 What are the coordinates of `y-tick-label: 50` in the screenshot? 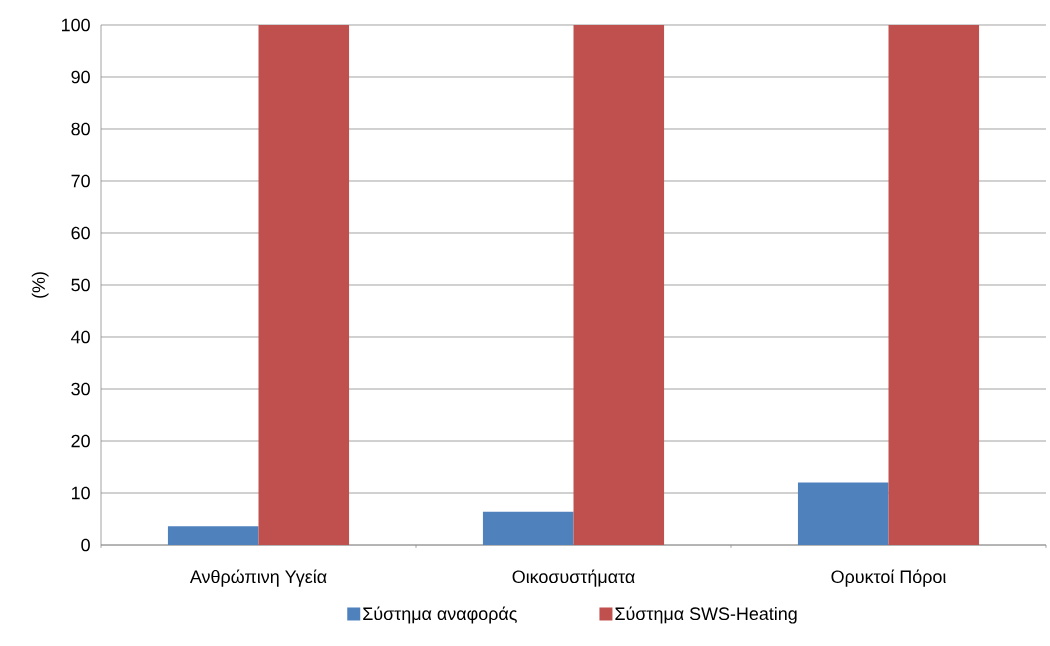 It's located at (80, 285).